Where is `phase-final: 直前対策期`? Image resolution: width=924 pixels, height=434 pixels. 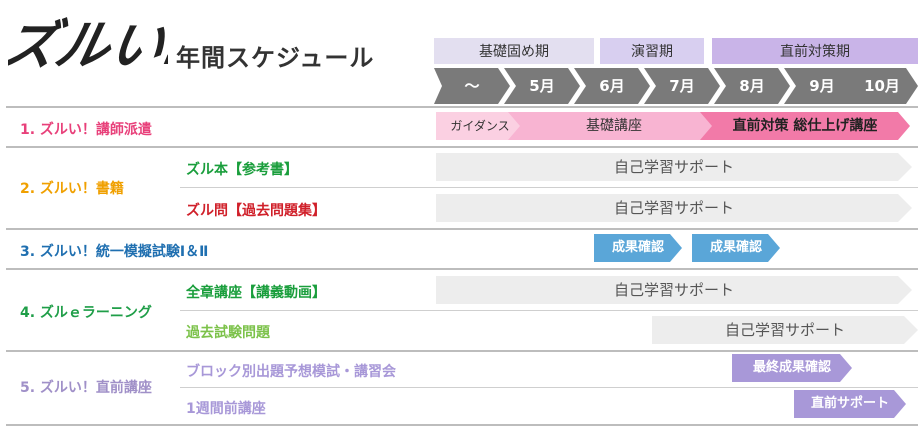 phase-final: 直前対策期 is located at coordinates (815, 51).